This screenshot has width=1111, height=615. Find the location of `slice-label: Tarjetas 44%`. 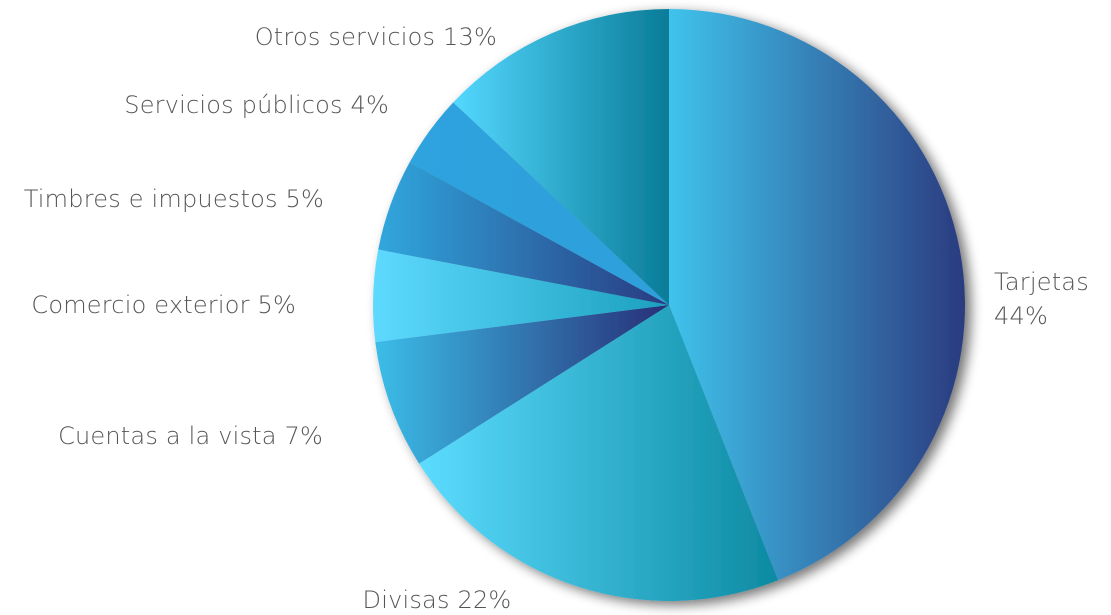

slice-label: Tarjetas 44% is located at coordinates (1041, 299).